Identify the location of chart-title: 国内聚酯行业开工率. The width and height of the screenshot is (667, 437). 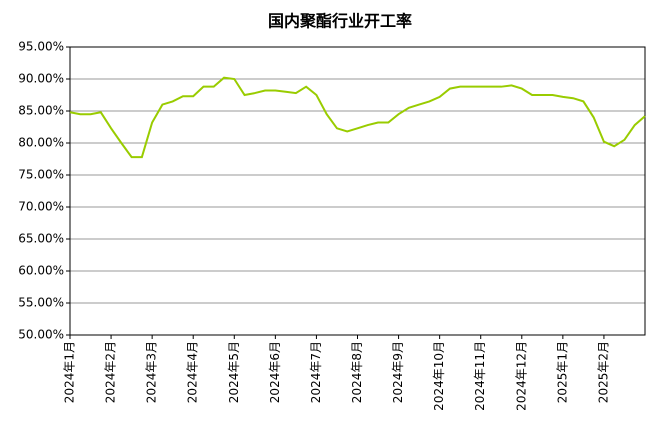
(340, 21).